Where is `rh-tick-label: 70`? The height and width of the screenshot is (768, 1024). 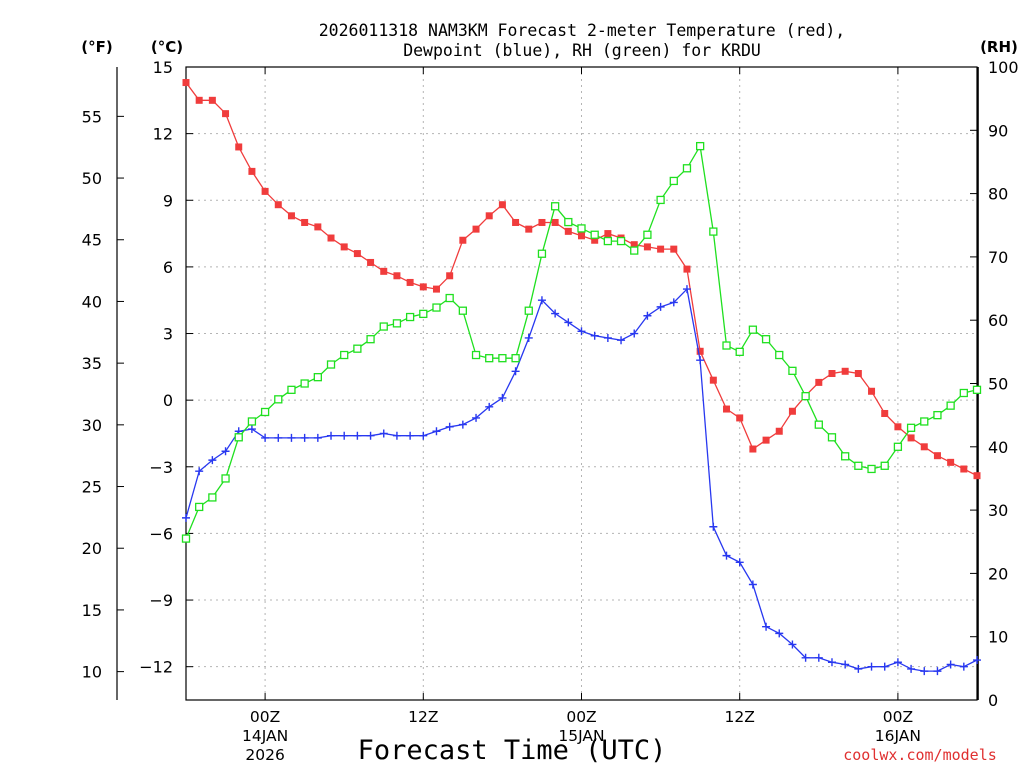
rh-tick-label: 70 is located at coordinates (998, 257).